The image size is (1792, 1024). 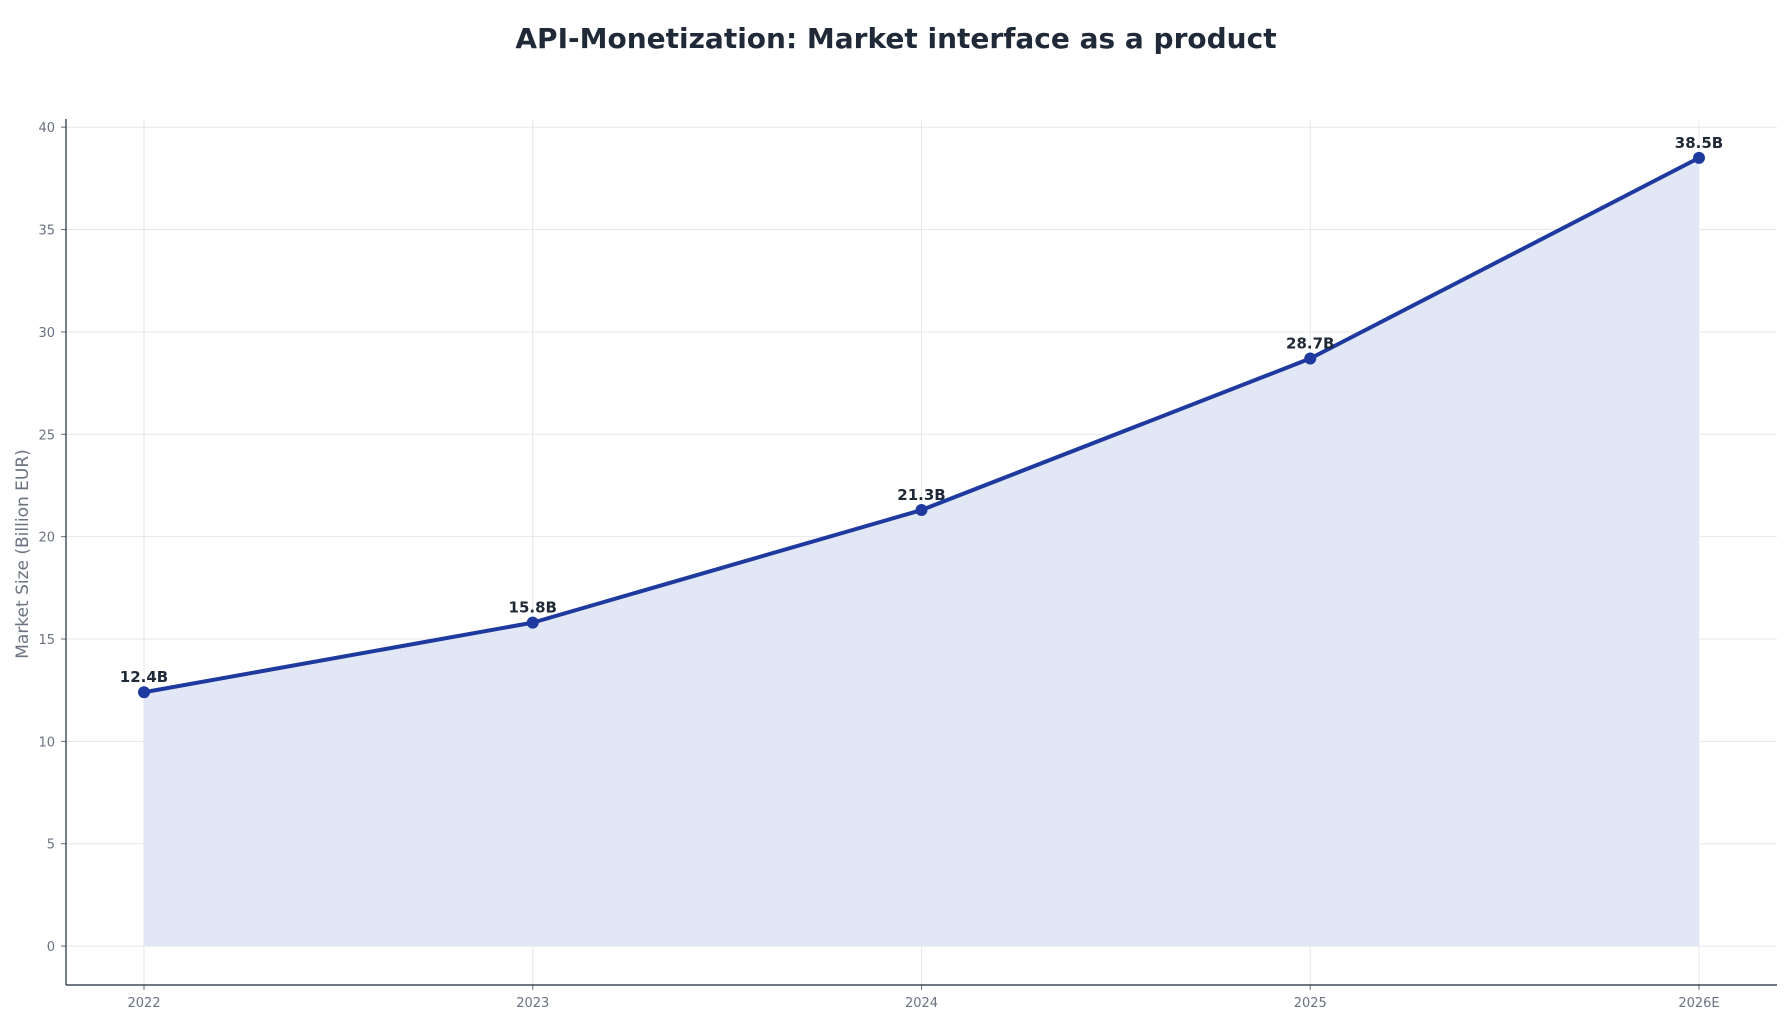 I want to click on y-tick-label: 35, so click(x=46, y=231).